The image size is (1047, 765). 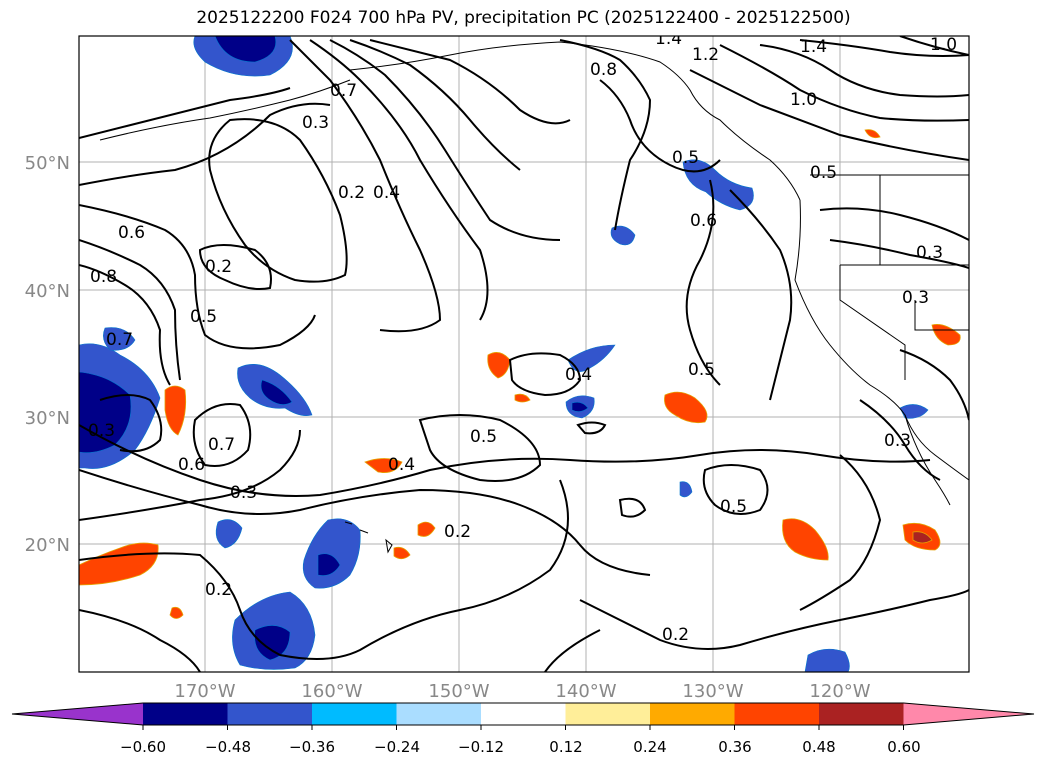 What do you see at coordinates (383, 465) in the screenshot?
I see `pos-blob-hi1` at bounding box center [383, 465].